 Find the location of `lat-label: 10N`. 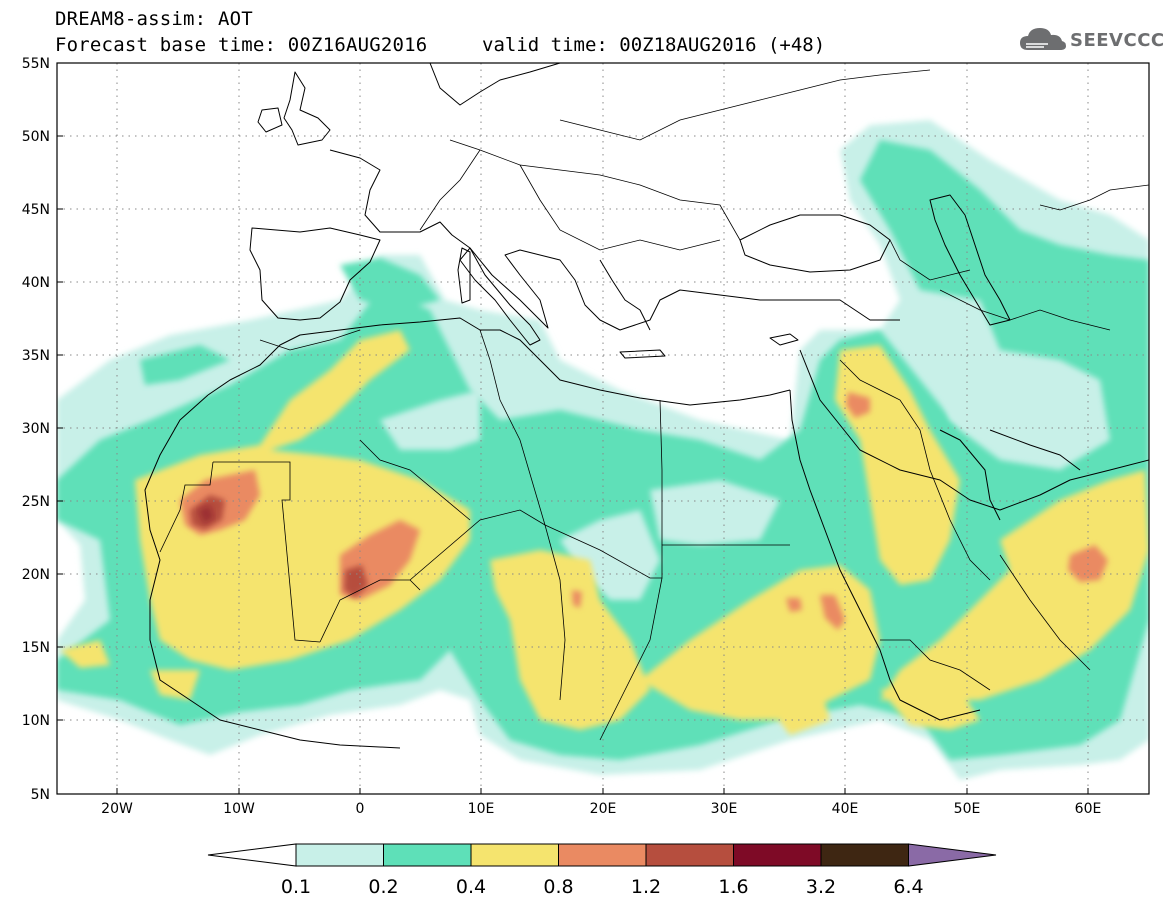

lat-label: 10N is located at coordinates (36, 721).